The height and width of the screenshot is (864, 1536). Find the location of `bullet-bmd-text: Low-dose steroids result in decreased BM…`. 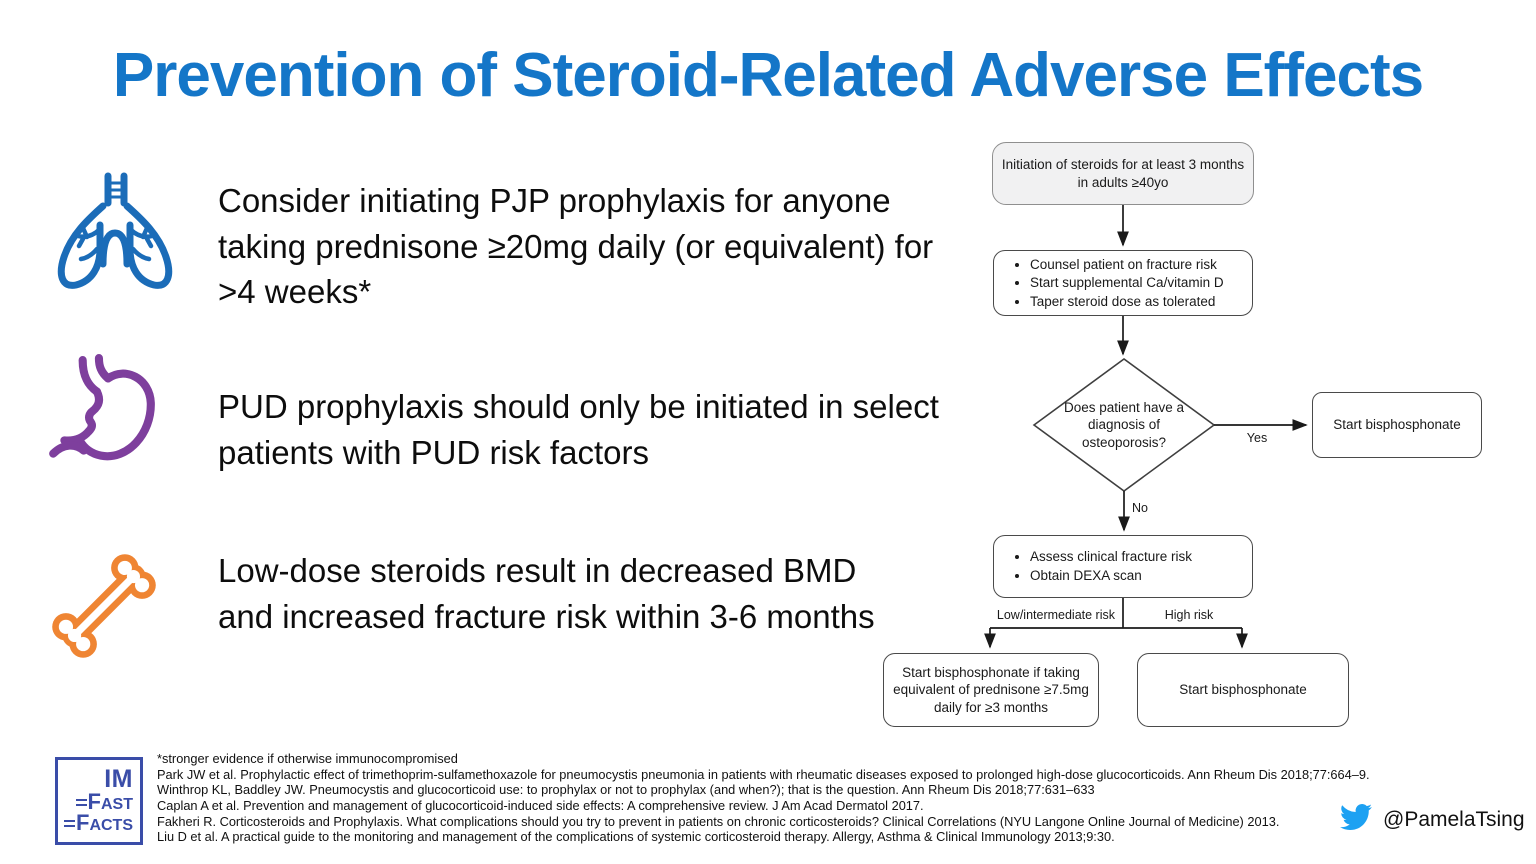

bullet-bmd-text: Low-dose steroids result in decreased BM… is located at coordinates (546, 593).